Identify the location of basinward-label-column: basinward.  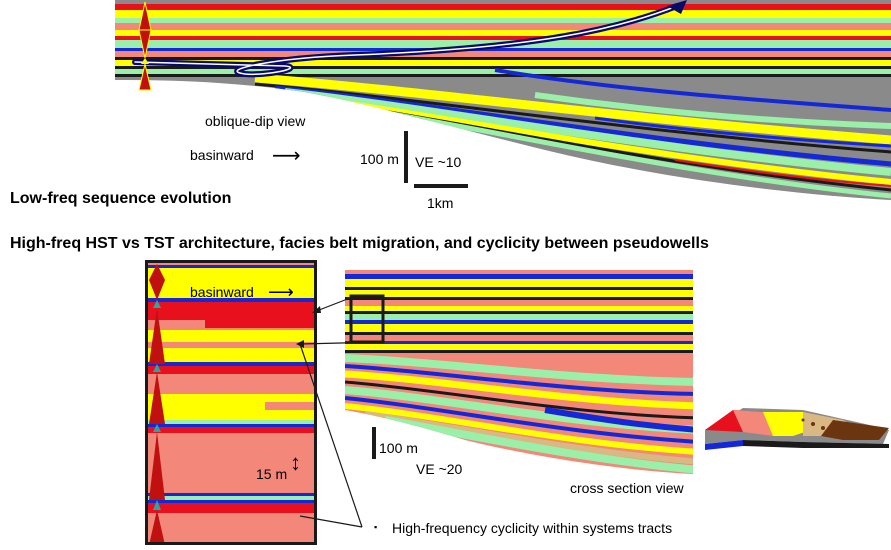
(222, 292).